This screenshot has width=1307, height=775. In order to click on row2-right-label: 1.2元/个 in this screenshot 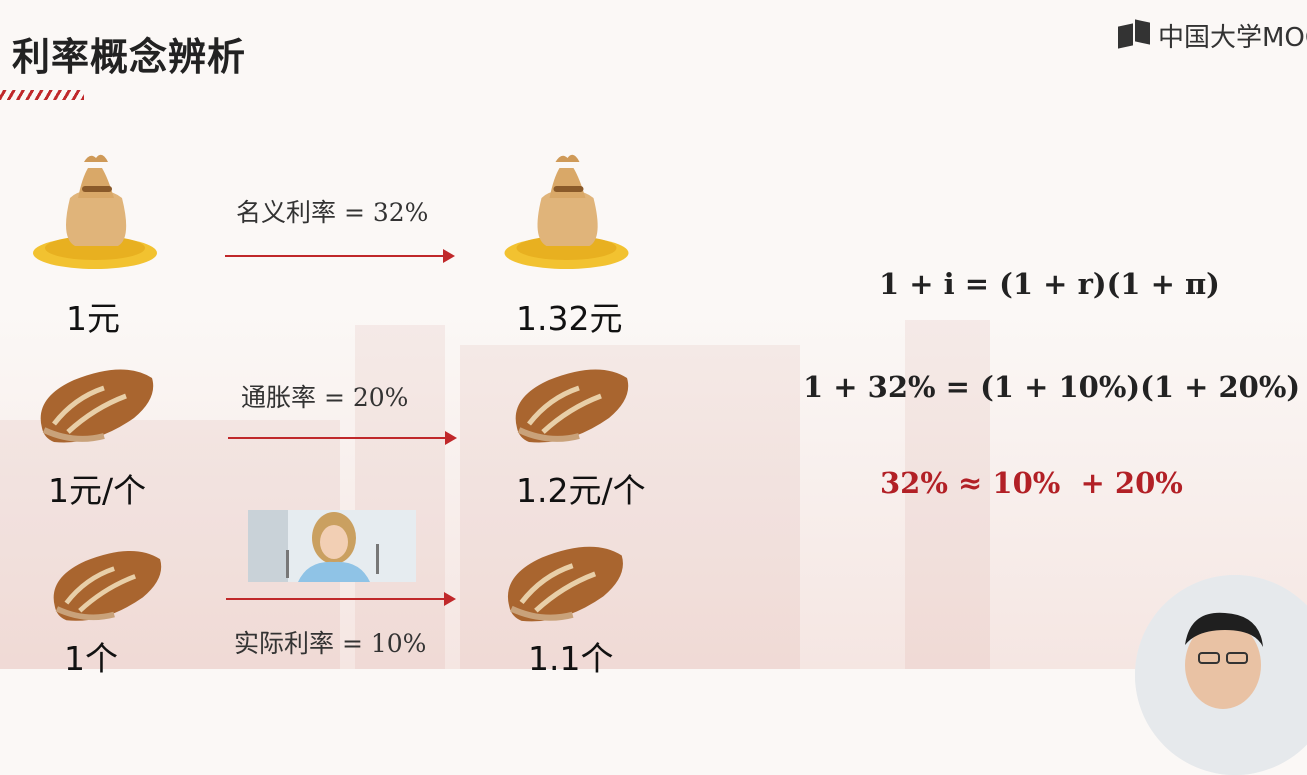, I will do `click(581, 490)`.